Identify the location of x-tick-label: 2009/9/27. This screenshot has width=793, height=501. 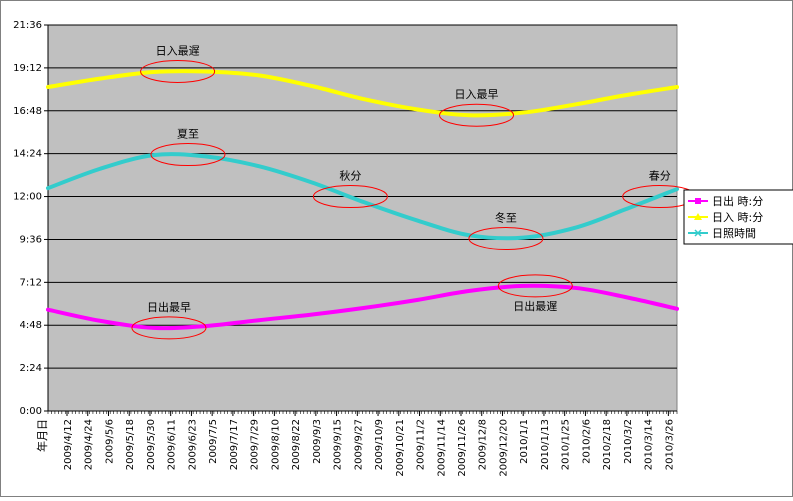
(358, 444).